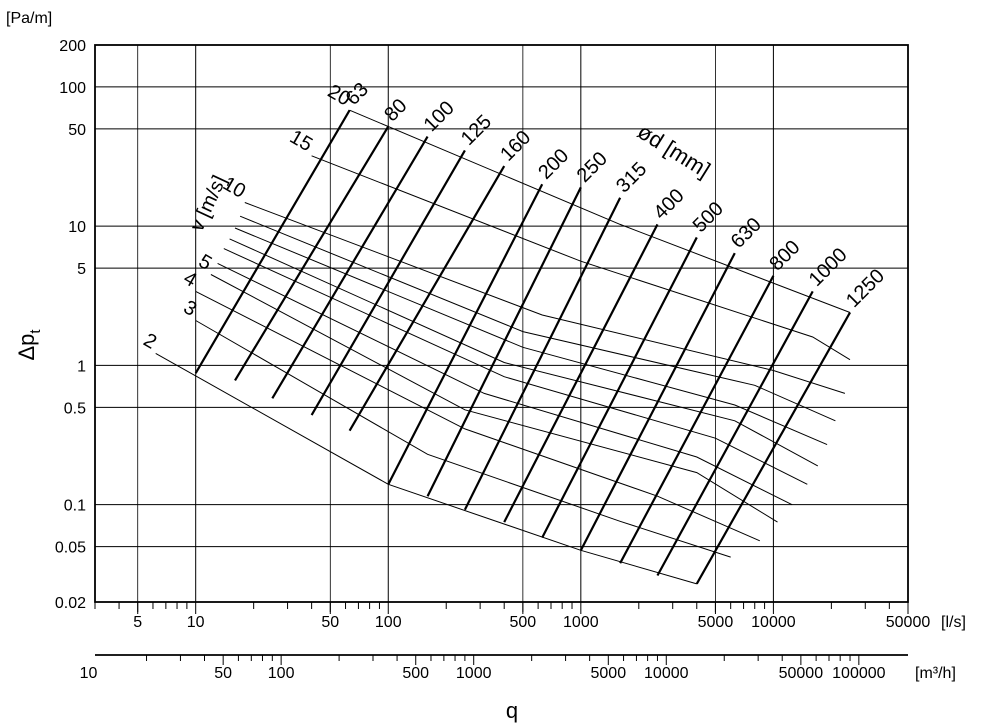  I want to click on velocity-label: 4, so click(190, 279).